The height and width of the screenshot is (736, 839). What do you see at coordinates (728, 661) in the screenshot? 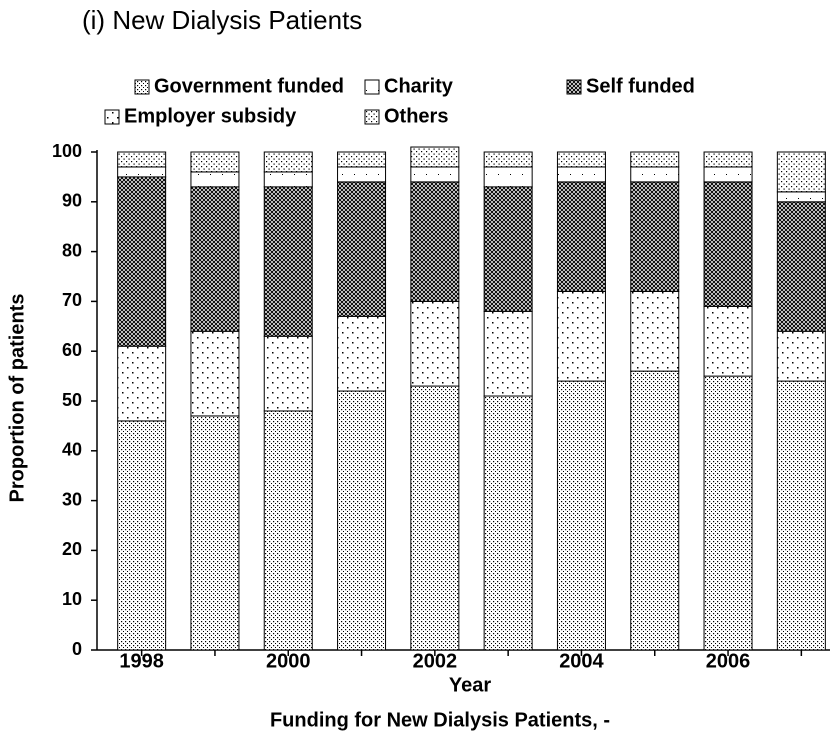
I see `x-tick-label: 2006` at bounding box center [728, 661].